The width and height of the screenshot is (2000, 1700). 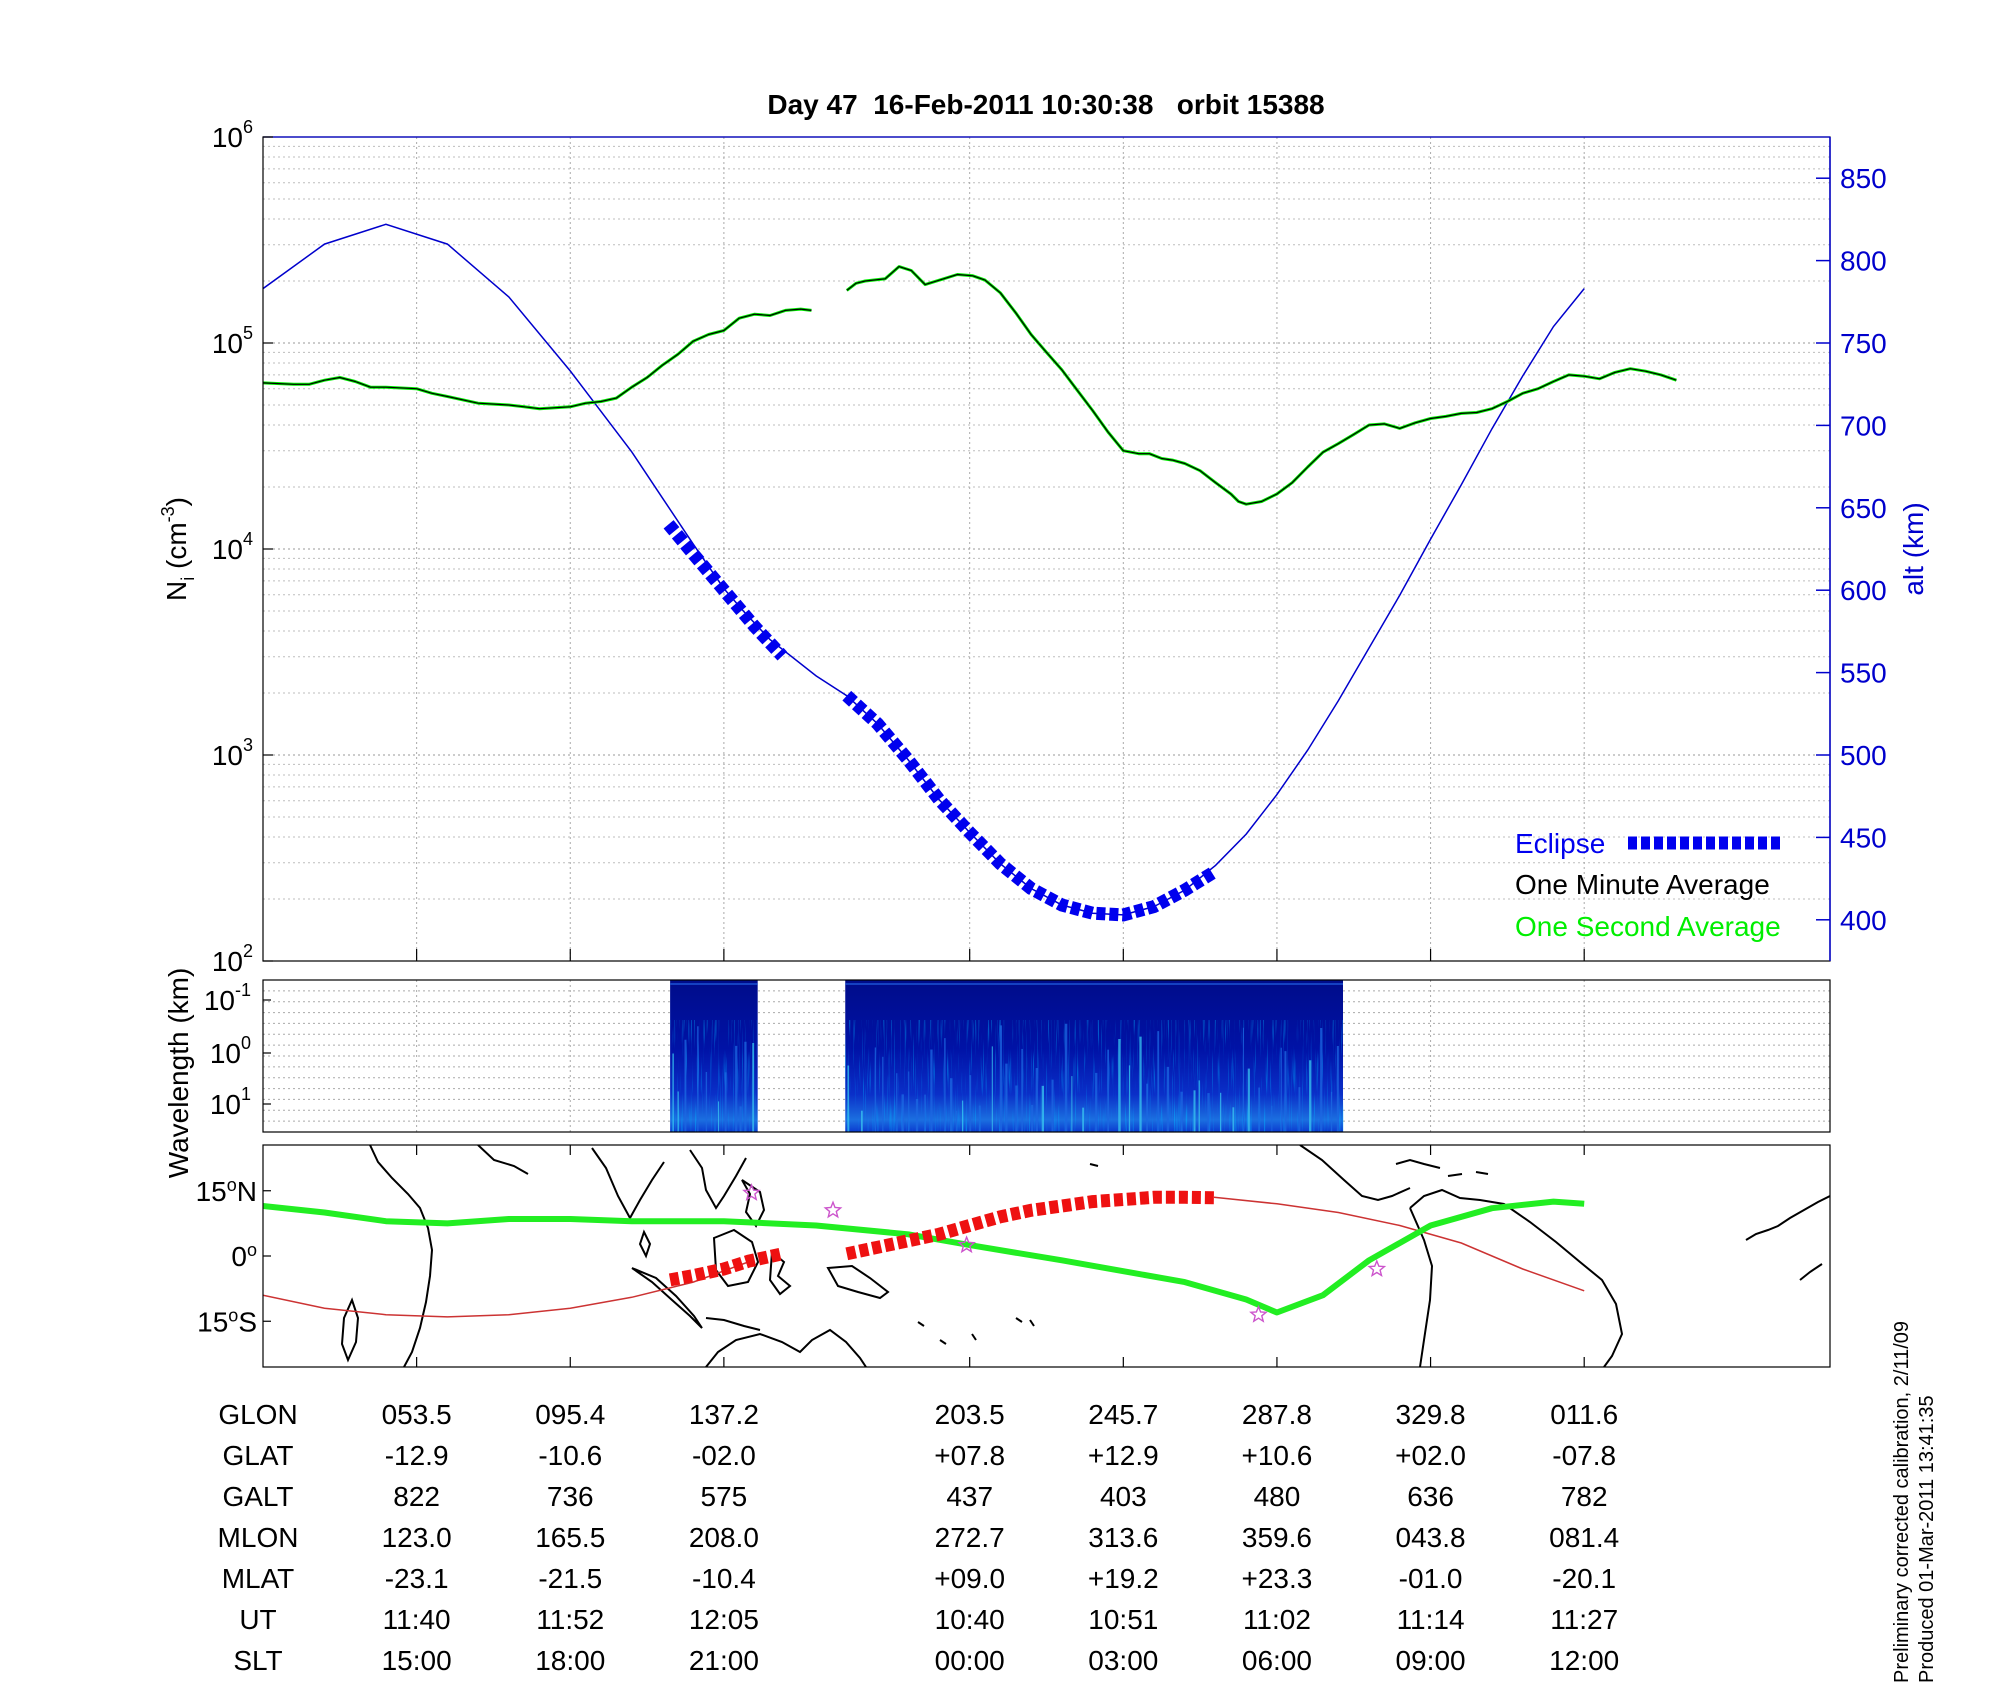 What do you see at coordinates (970, 1537) in the screenshot?
I see `table-cell: 272.7` at bounding box center [970, 1537].